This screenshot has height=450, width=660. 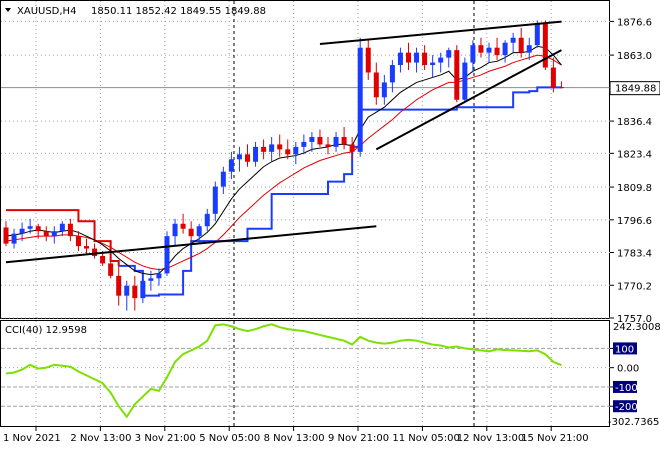 What do you see at coordinates (46, 11) in the screenshot?
I see `symbol-label: XAUUSD,H4` at bounding box center [46, 11].